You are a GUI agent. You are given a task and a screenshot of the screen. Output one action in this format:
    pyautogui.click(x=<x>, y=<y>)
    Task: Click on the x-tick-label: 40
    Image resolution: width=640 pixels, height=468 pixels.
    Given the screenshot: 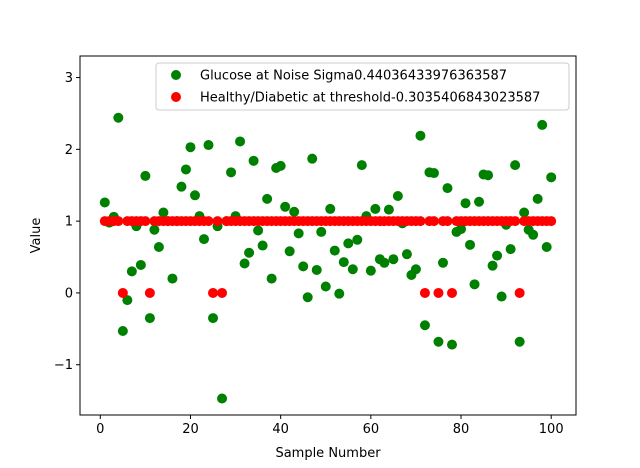 What is the action you would take?
    pyautogui.click(x=280, y=429)
    